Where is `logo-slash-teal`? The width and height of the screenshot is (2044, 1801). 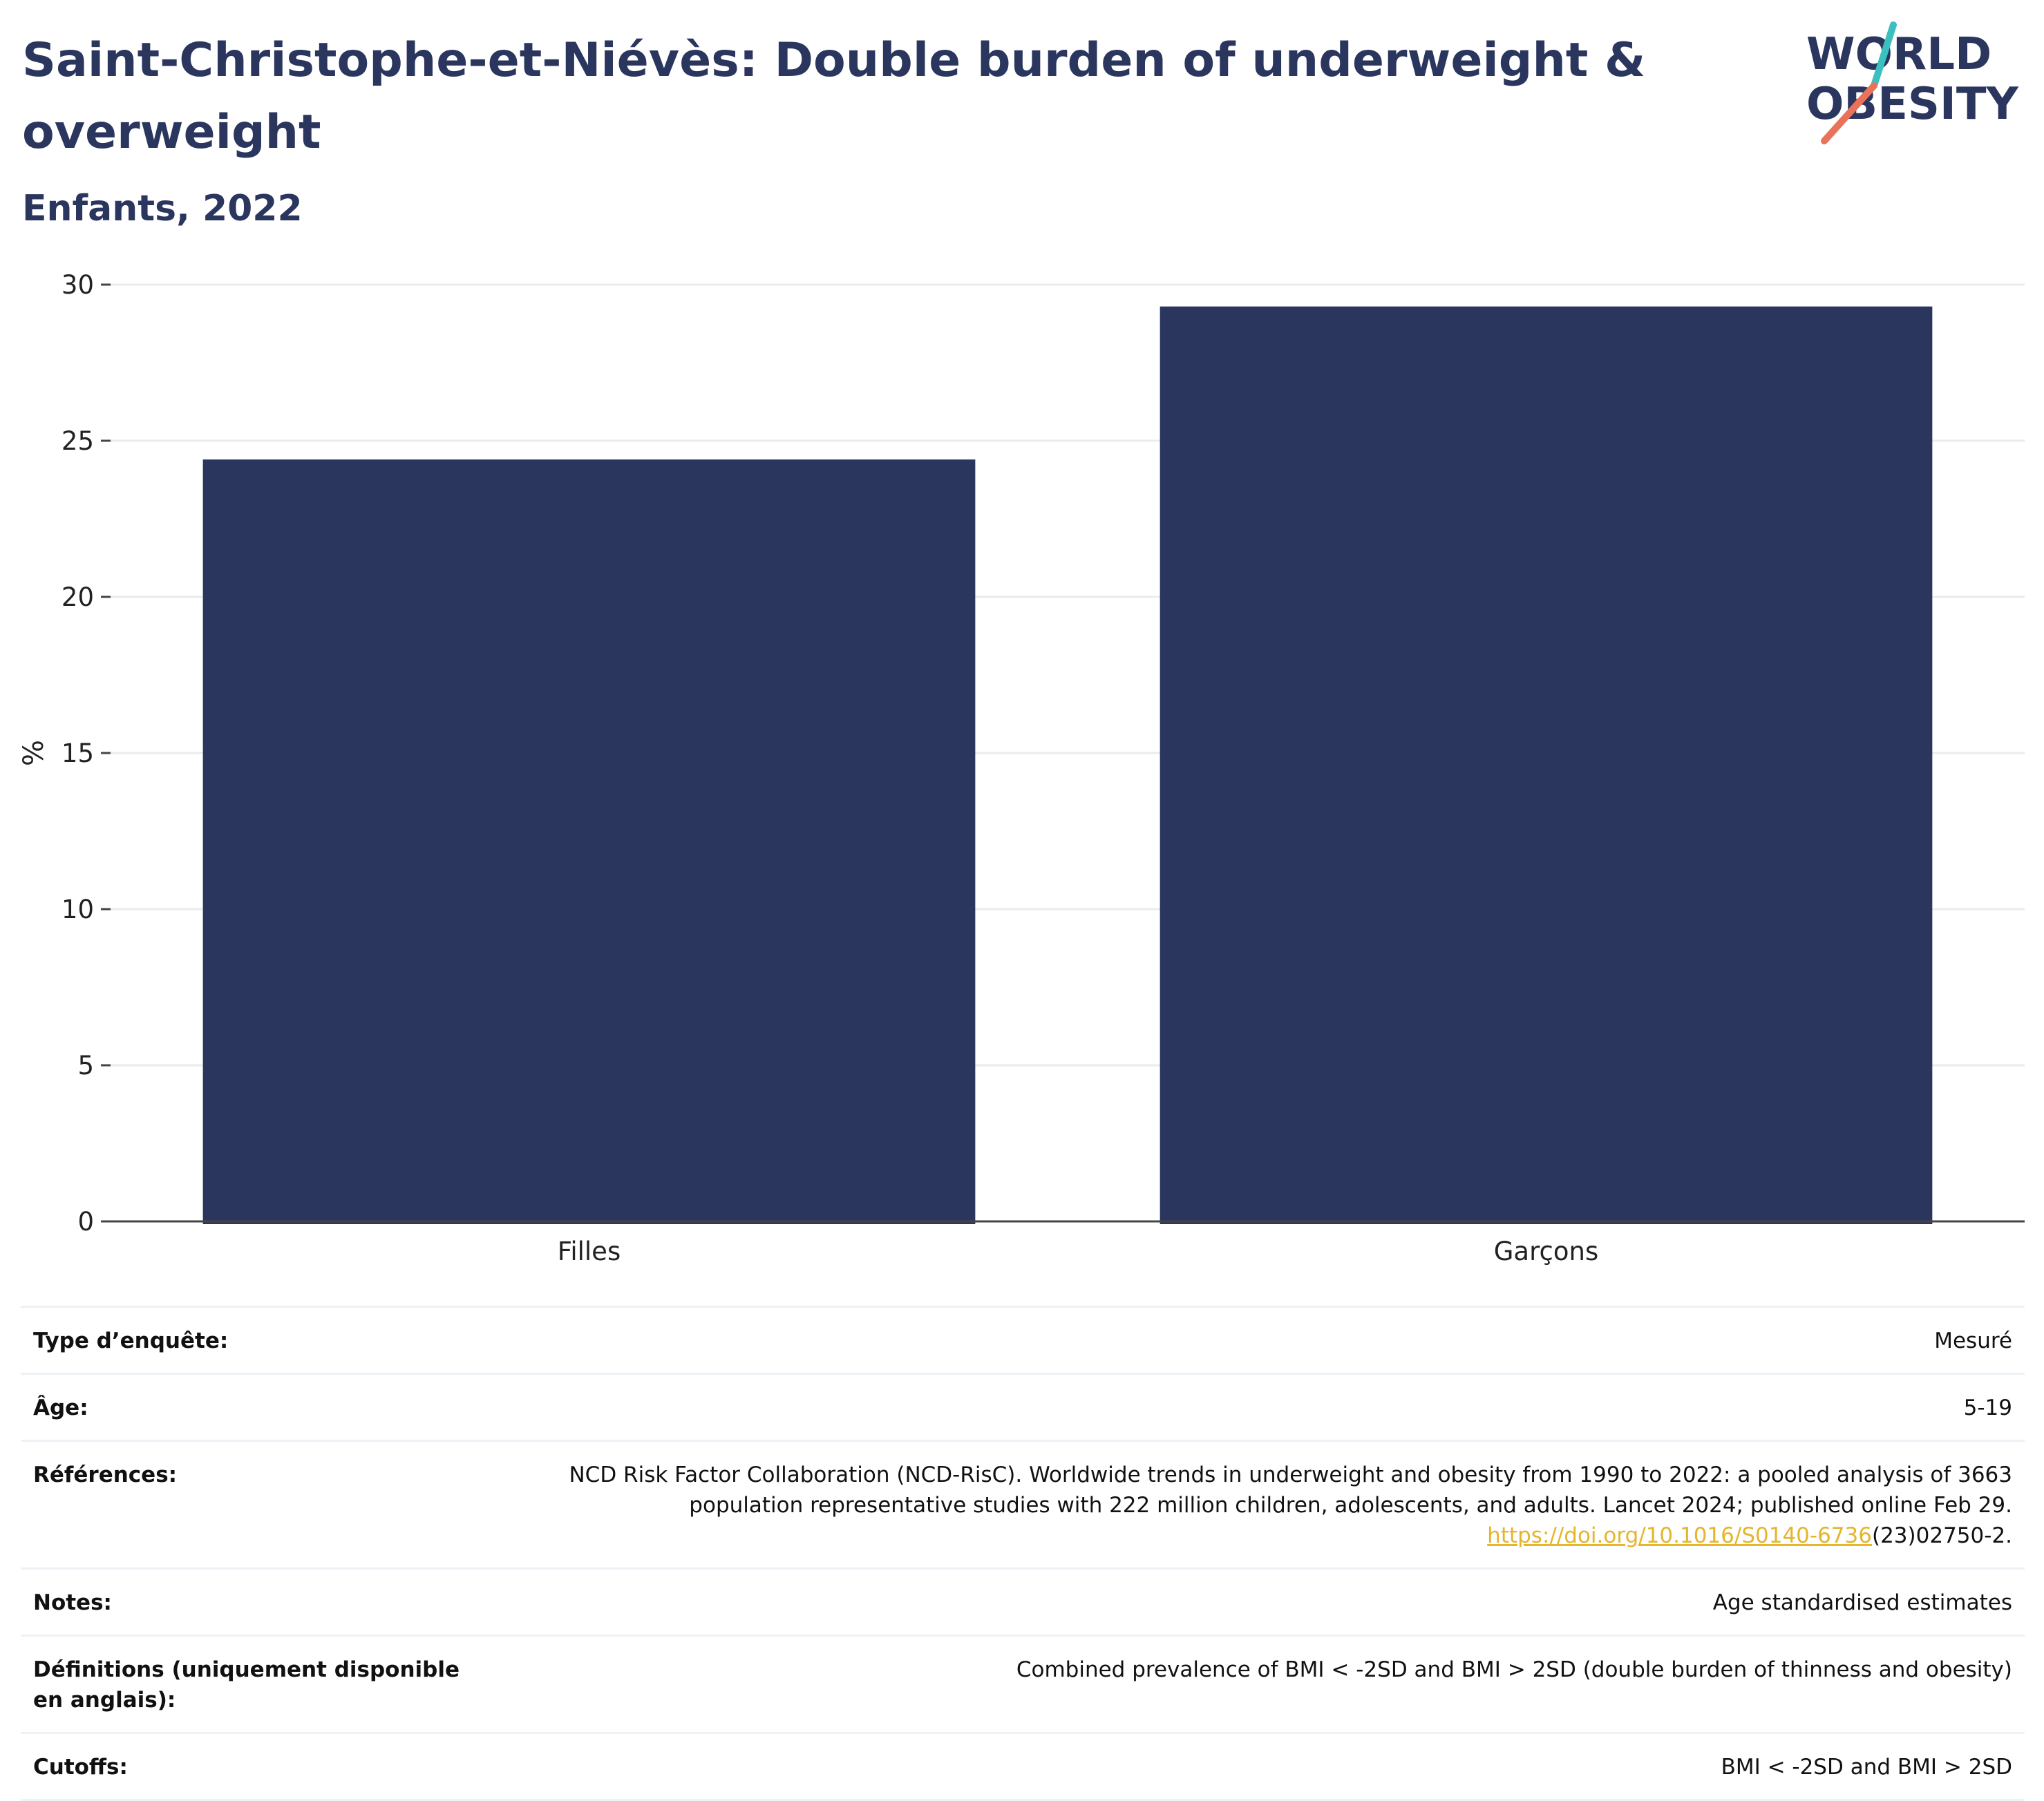 logo-slash-teal is located at coordinates (1884, 55).